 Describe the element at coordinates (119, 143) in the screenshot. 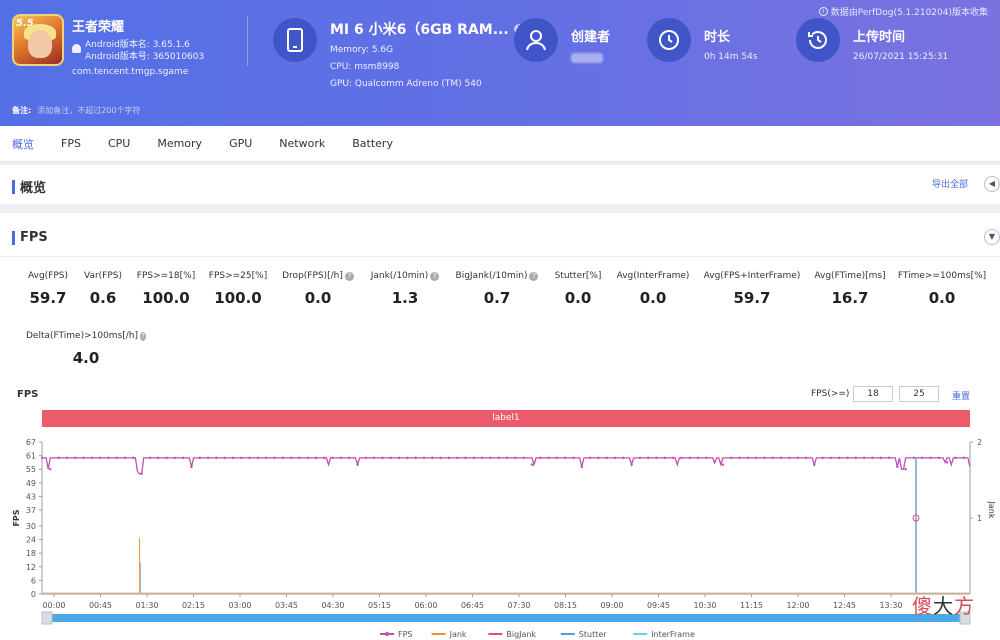

I see `tab-cpu: CPU` at that location.